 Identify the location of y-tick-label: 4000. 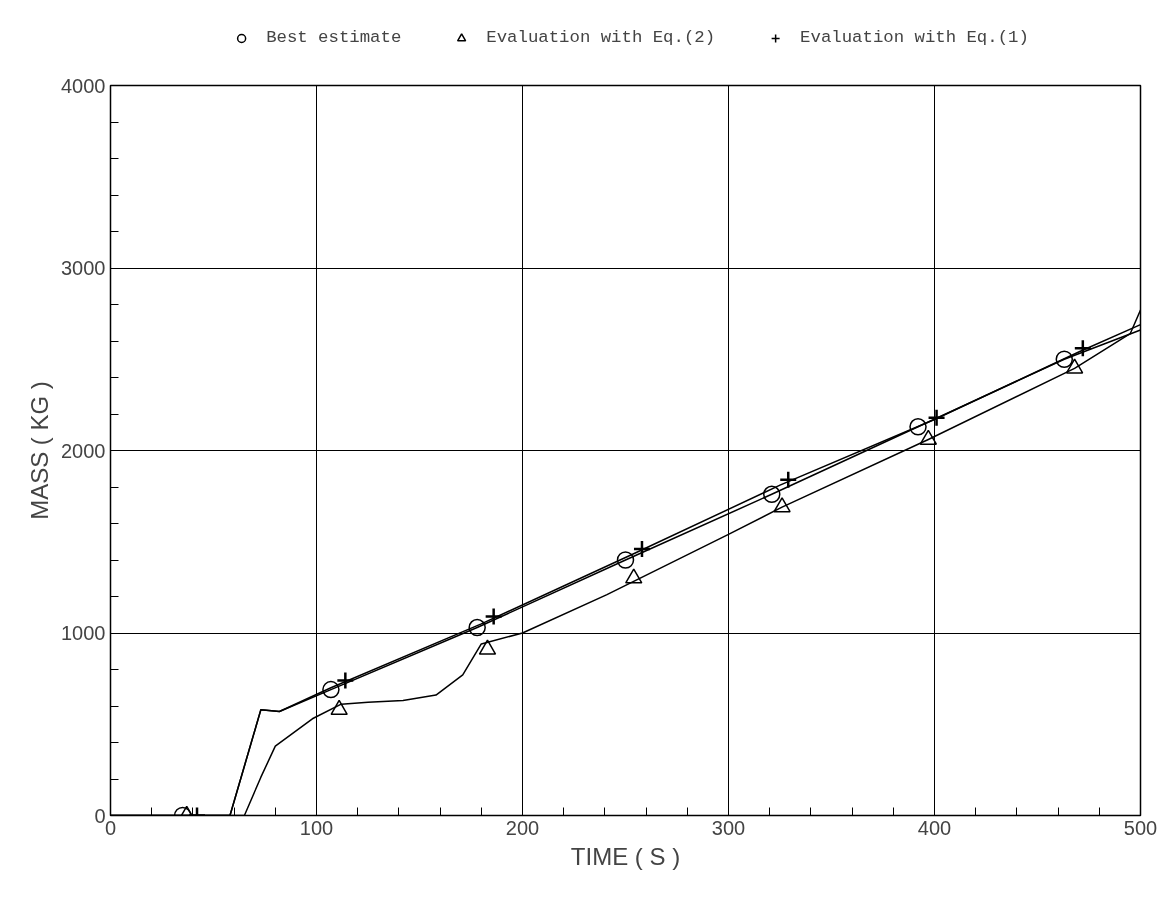
(83, 85).